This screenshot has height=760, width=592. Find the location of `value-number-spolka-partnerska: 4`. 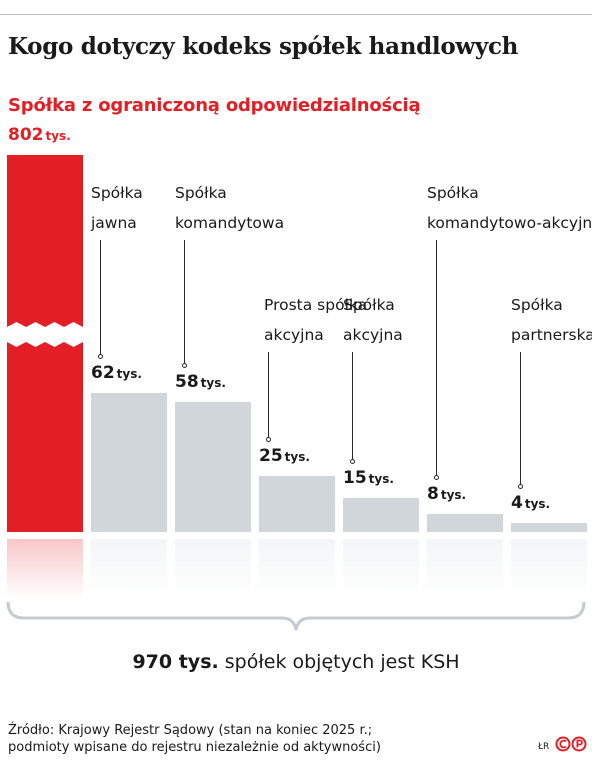

value-number-spolka-partnerska: 4 is located at coordinates (517, 503).